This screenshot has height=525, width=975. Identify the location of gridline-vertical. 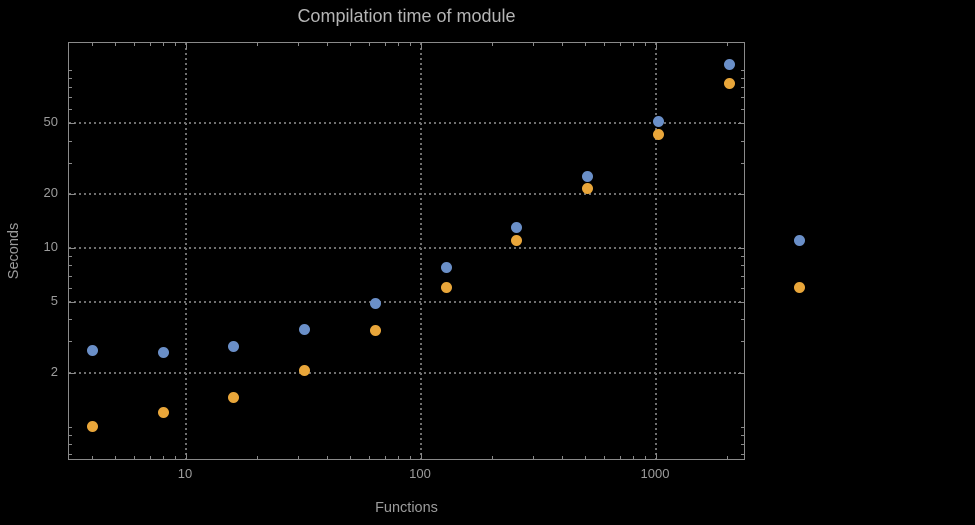
(186, 251).